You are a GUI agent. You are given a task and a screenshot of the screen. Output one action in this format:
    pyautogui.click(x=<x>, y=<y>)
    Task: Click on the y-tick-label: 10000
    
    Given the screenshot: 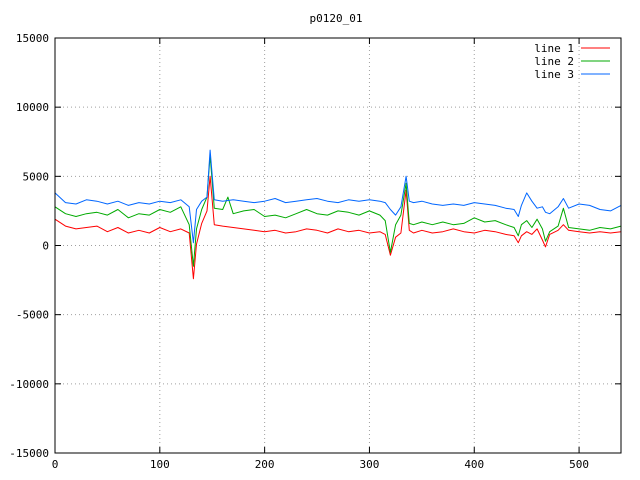 What is the action you would take?
    pyautogui.click(x=32, y=107)
    